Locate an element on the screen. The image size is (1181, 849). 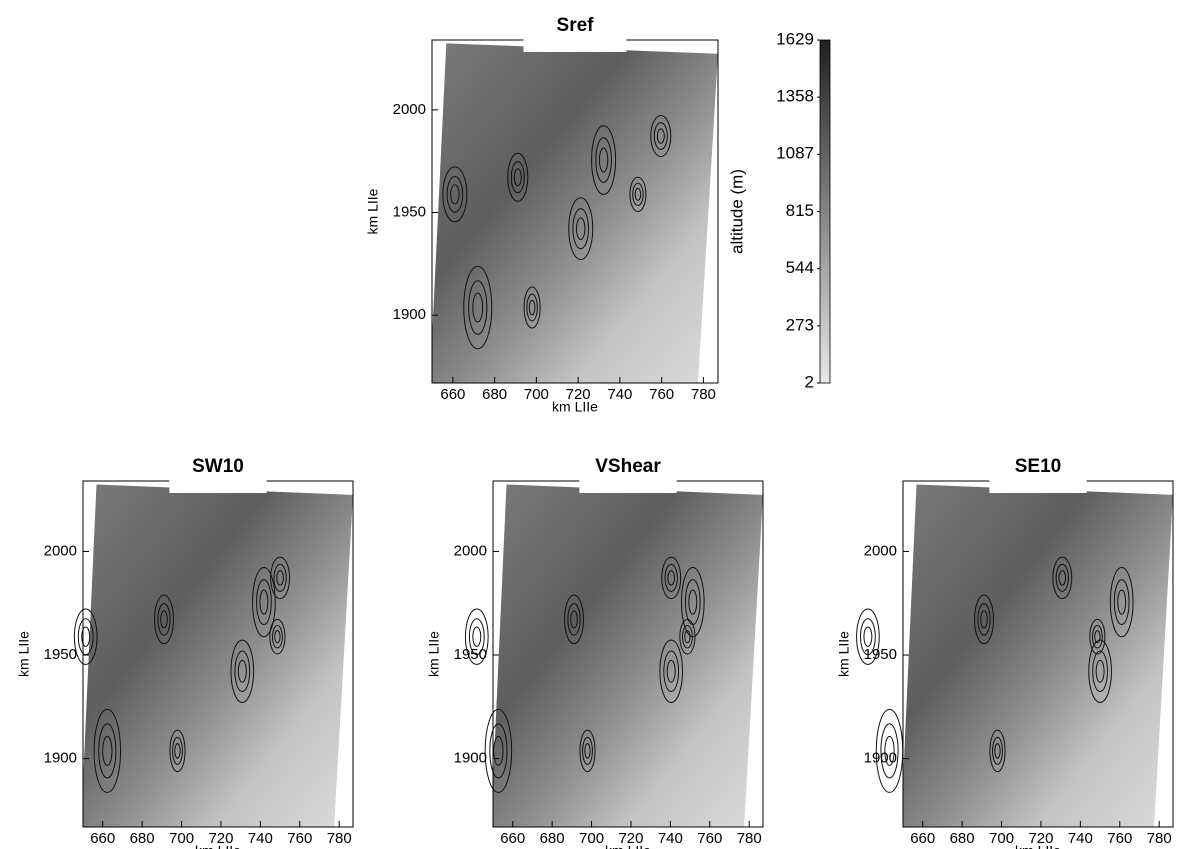
x-tick-label: 780 is located at coordinates (1159, 838).